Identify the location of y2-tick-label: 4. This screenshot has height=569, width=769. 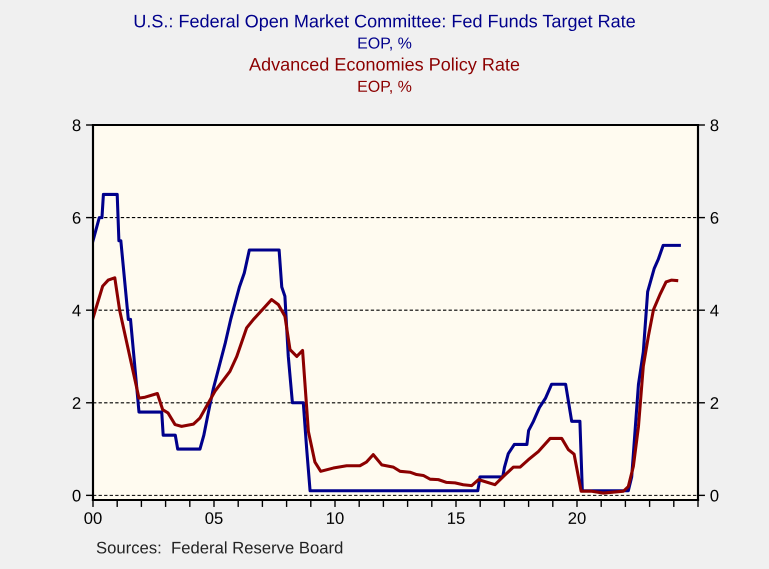
(714, 310).